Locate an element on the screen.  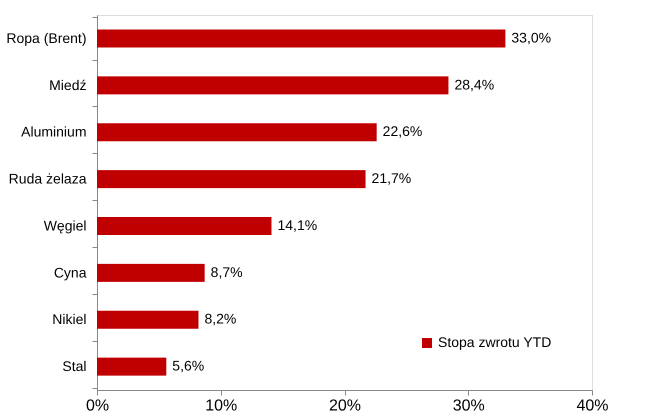
data-label: 14,1% is located at coordinates (297, 224).